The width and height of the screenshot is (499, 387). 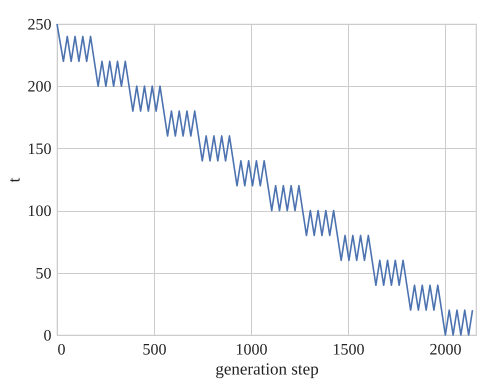 What do you see at coordinates (445, 350) in the screenshot?
I see `x-tick-label: 2000` at bounding box center [445, 350].